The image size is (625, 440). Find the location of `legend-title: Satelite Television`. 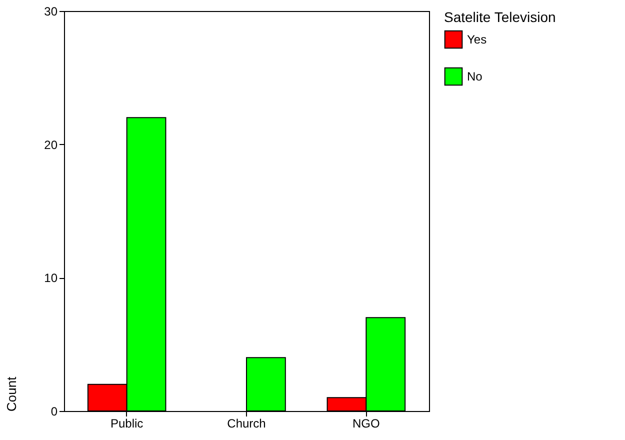

legend-title: Satelite Television is located at coordinates (500, 17).